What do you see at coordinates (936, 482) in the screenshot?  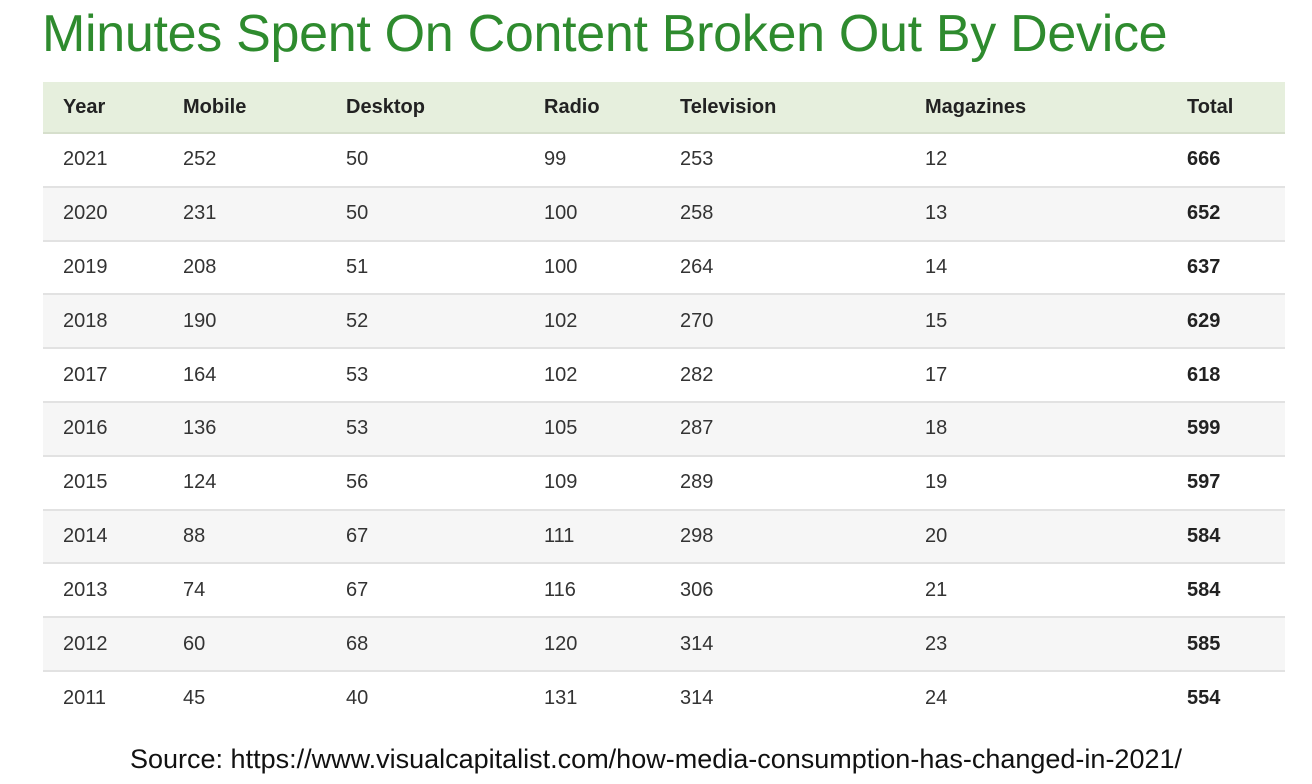 I see `cell-magazines: 19` at bounding box center [936, 482].